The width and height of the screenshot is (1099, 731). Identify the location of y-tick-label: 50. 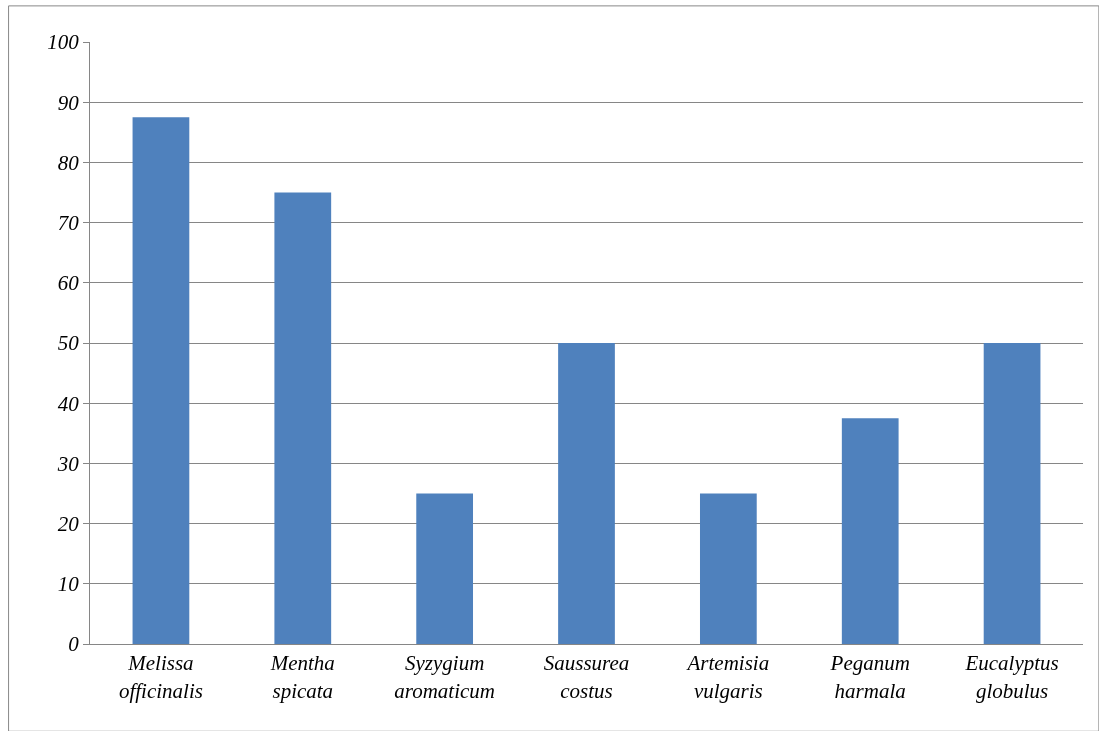
(68, 343).